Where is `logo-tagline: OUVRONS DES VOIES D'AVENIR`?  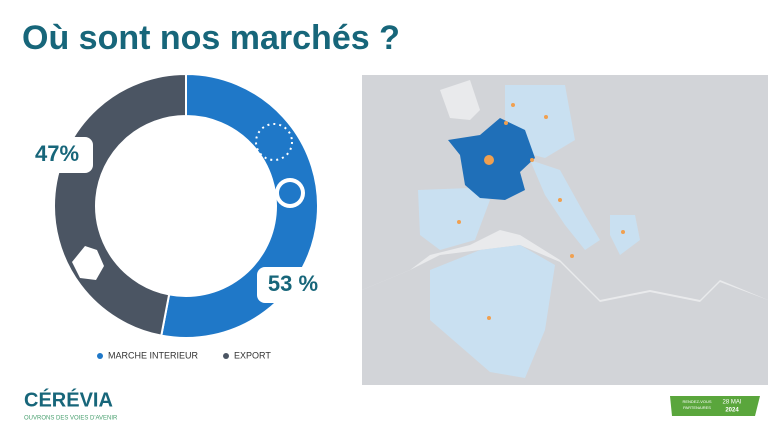 logo-tagline: OUVRONS DES VOIES D'AVENIR is located at coordinates (71, 419).